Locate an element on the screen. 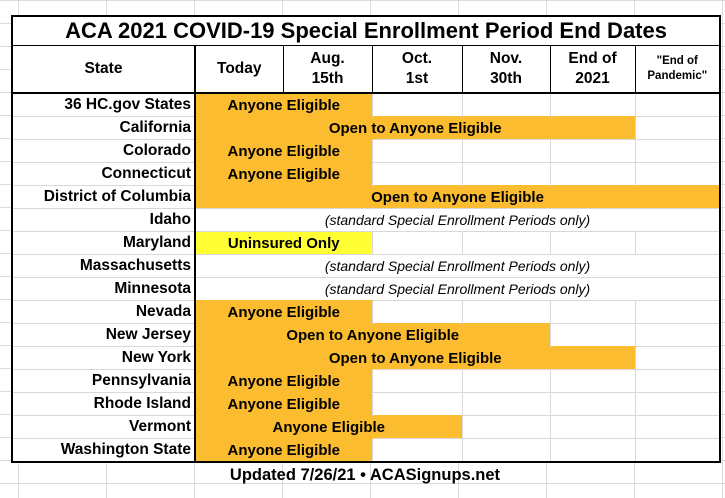  state-cell: Vermont is located at coordinates (104, 427).